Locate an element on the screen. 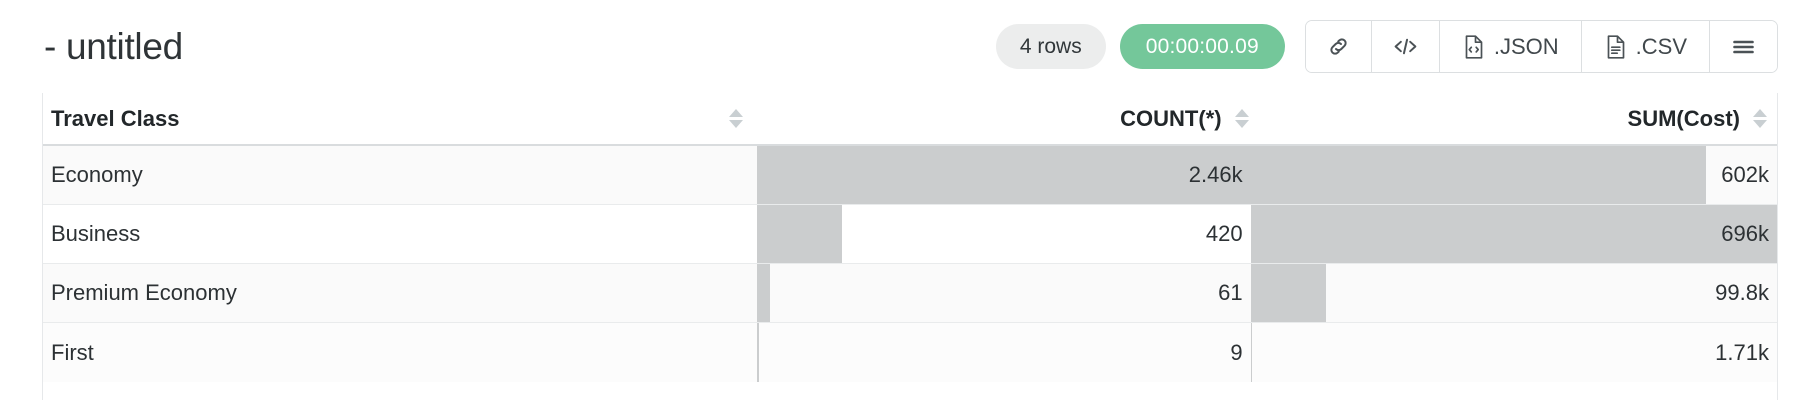 This screenshot has height=400, width=1816. link-button is located at coordinates (1338, 46).